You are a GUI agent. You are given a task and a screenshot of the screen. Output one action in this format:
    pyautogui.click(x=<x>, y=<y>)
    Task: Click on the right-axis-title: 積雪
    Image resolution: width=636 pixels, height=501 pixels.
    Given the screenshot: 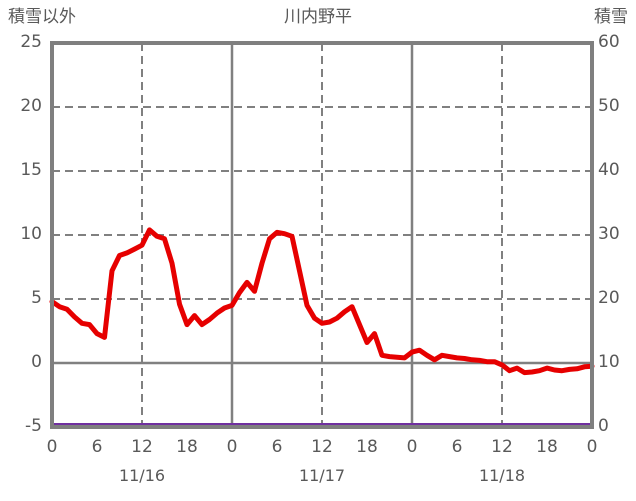 What is the action you would take?
    pyautogui.click(x=611, y=17)
    